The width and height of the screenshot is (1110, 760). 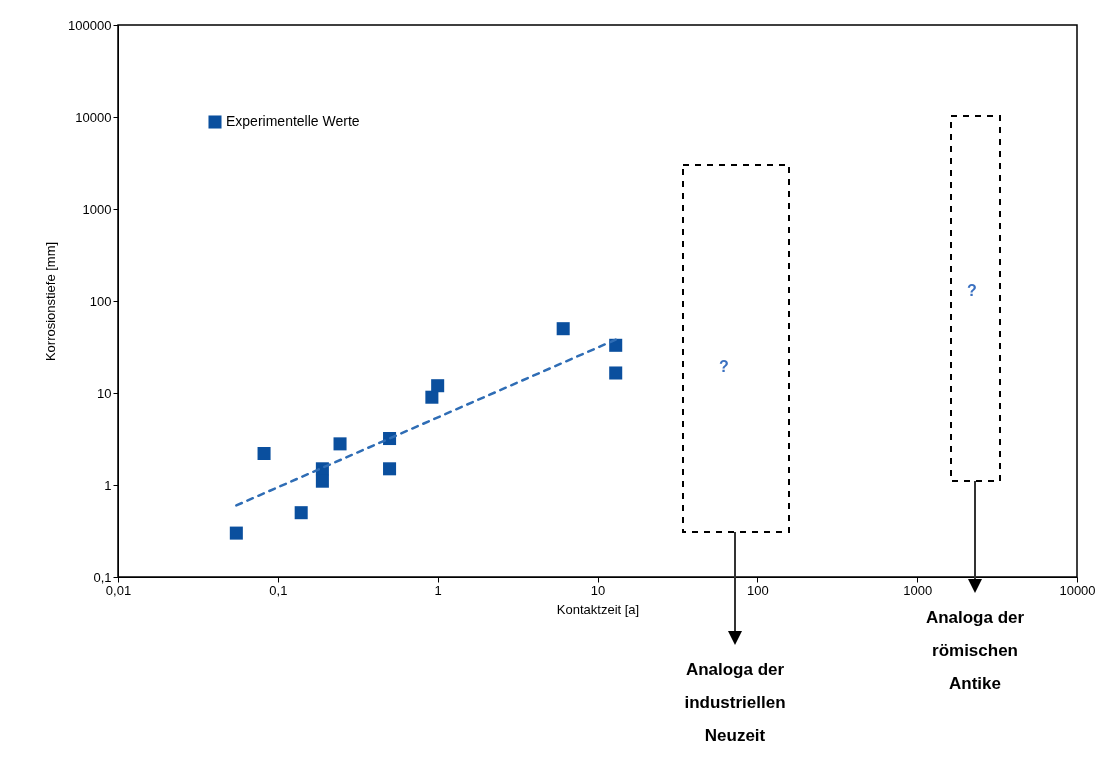 I want to click on x-tick-label: 10000, so click(x=1077, y=590).